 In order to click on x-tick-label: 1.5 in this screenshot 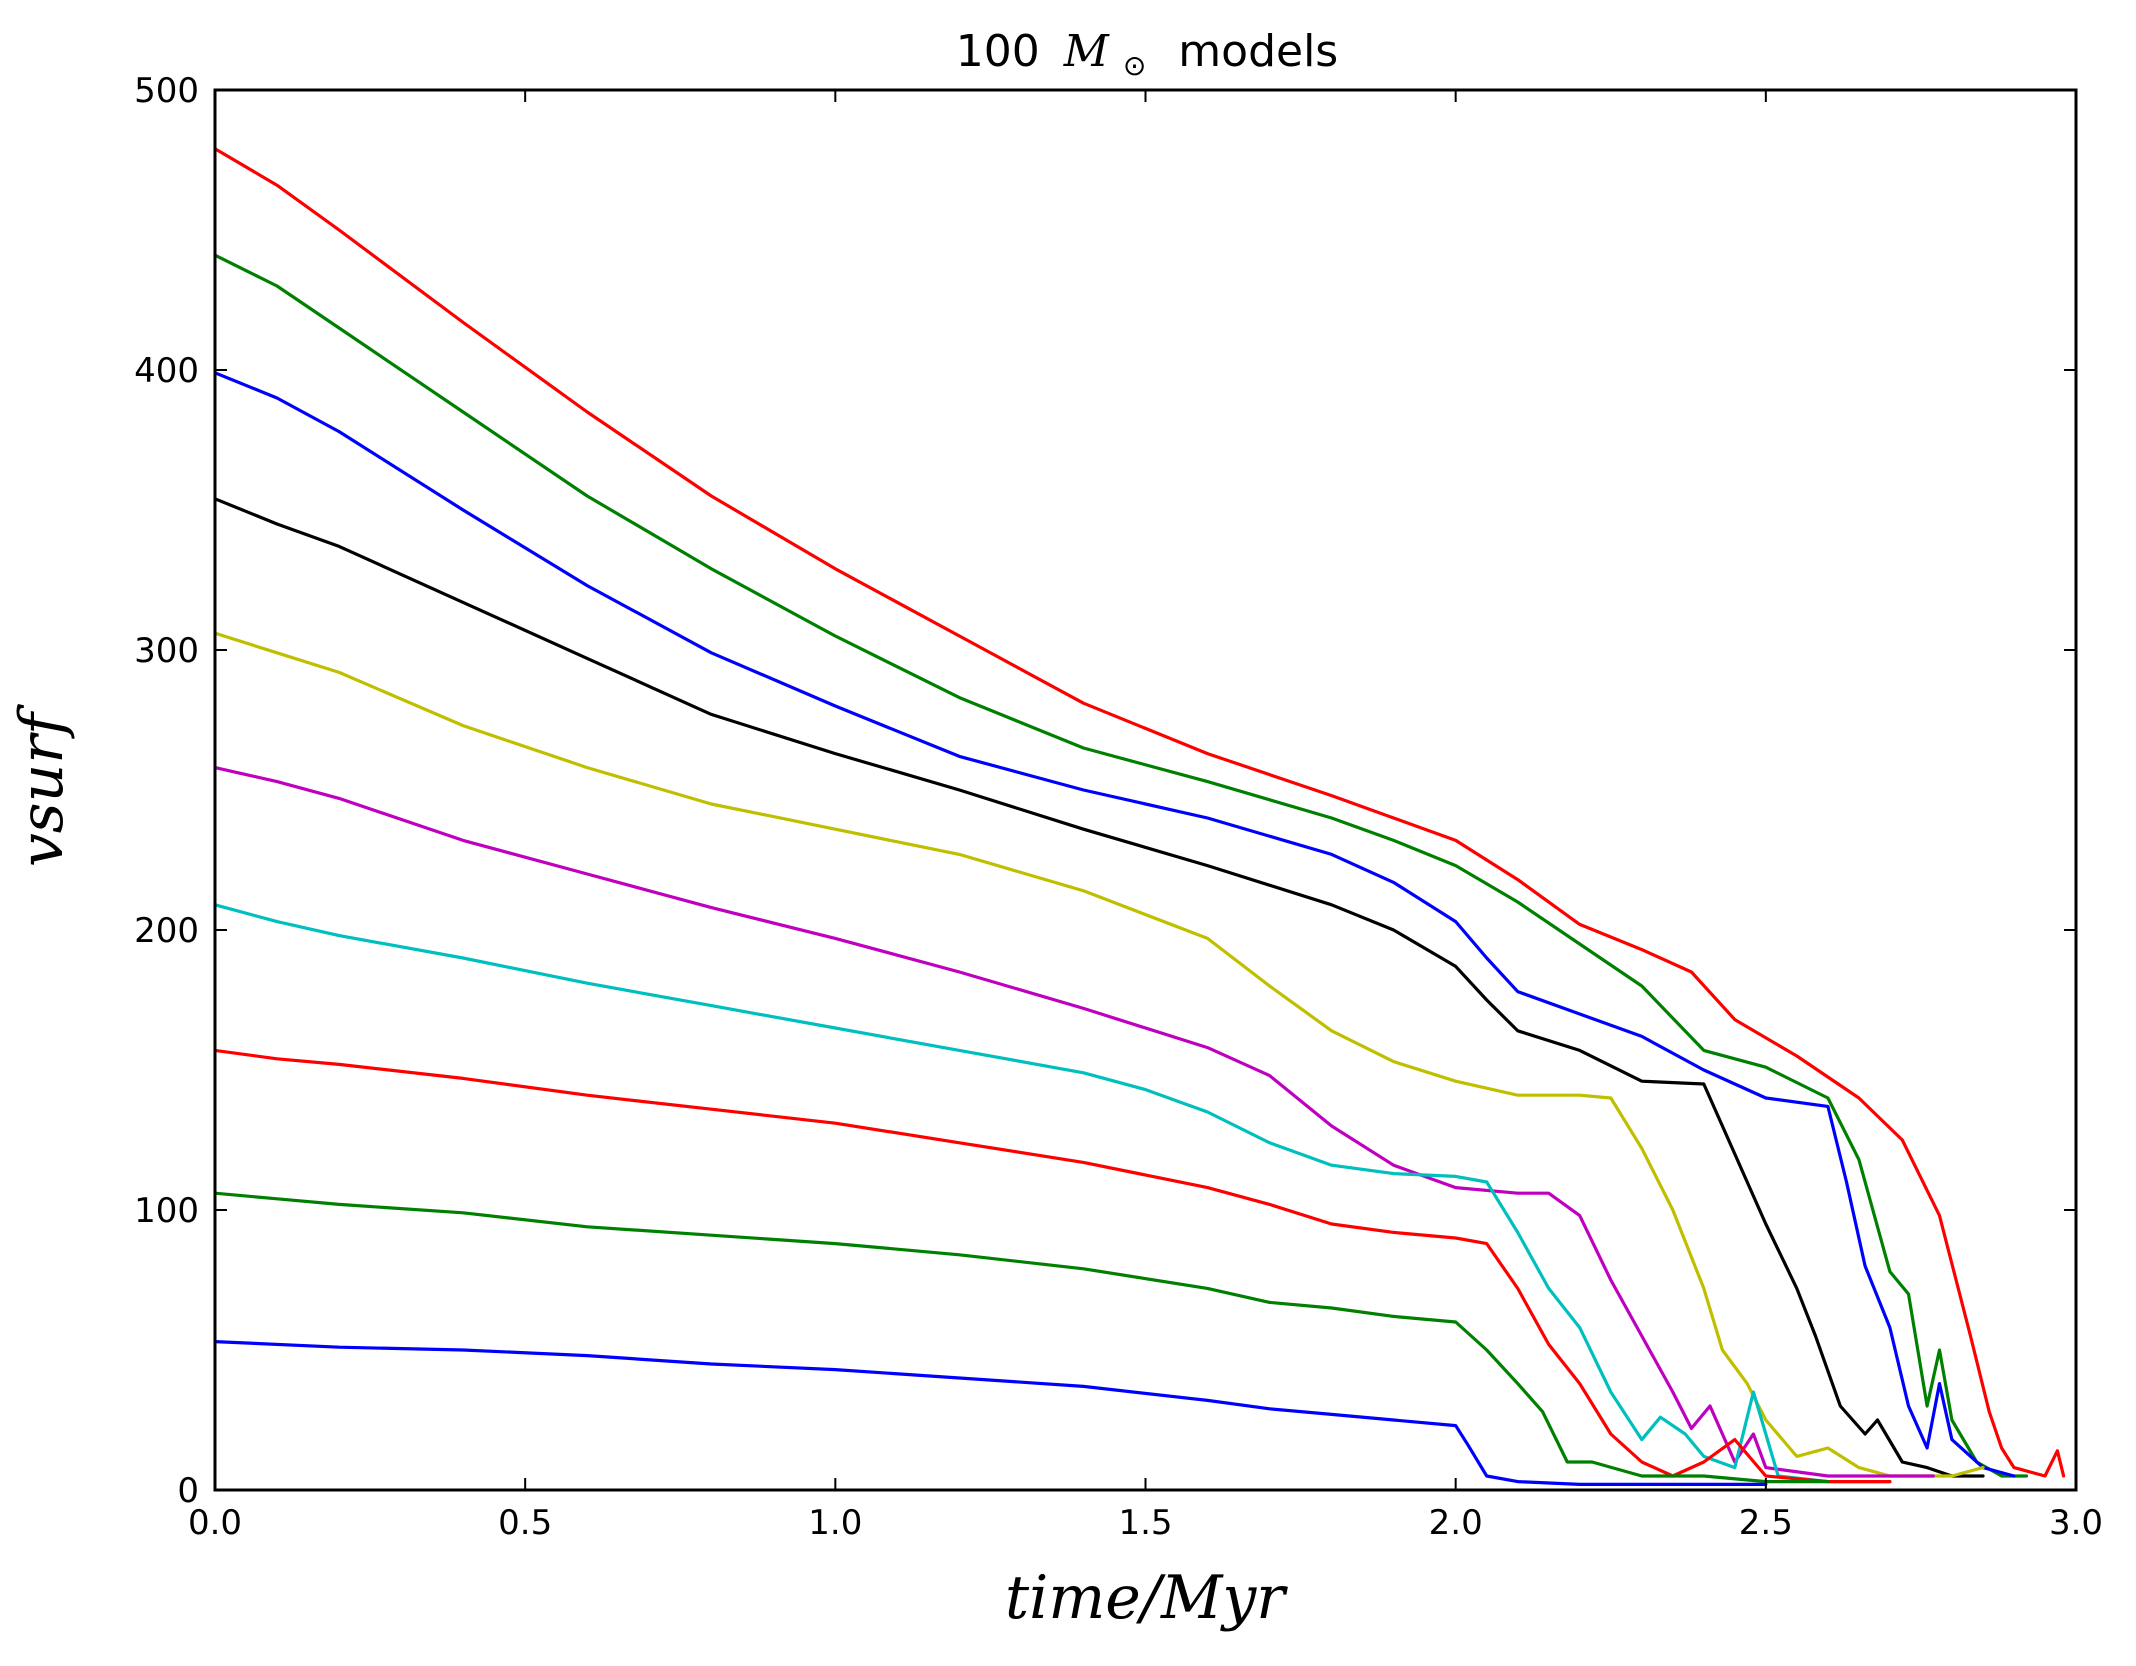, I will do `click(1145, 1523)`.